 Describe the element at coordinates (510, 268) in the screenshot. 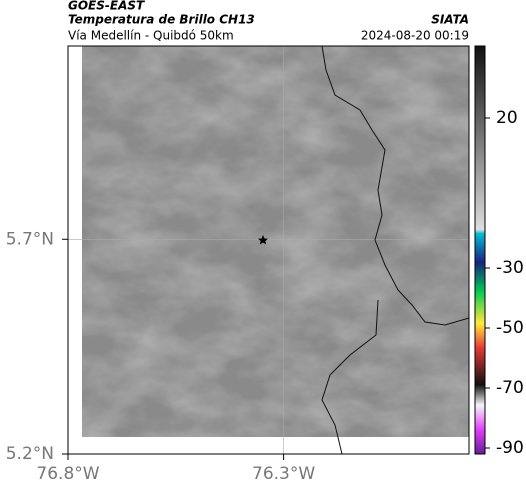

I see `colorbar-tick-label: -30` at that location.